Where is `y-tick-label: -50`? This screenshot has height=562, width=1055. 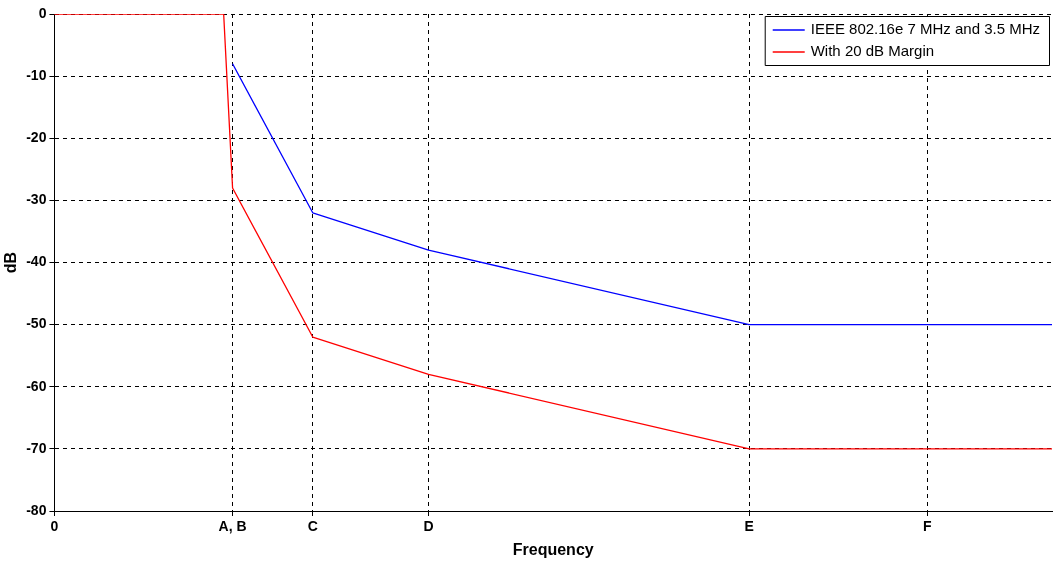
y-tick-label: -50 is located at coordinates (36, 323).